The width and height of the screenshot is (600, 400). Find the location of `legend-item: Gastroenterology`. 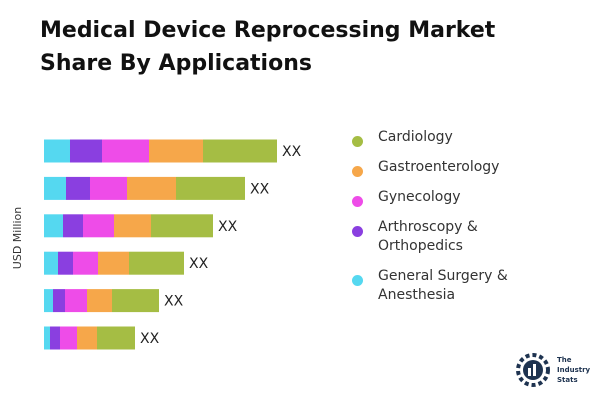

legend-item: Gastroenterology is located at coordinates (440, 167).